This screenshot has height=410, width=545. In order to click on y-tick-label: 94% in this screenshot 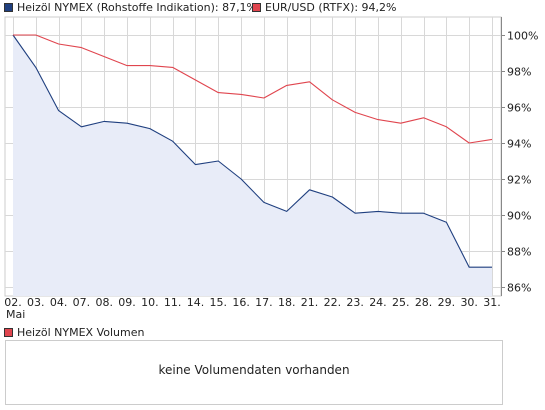, I will do `click(519, 144)`.